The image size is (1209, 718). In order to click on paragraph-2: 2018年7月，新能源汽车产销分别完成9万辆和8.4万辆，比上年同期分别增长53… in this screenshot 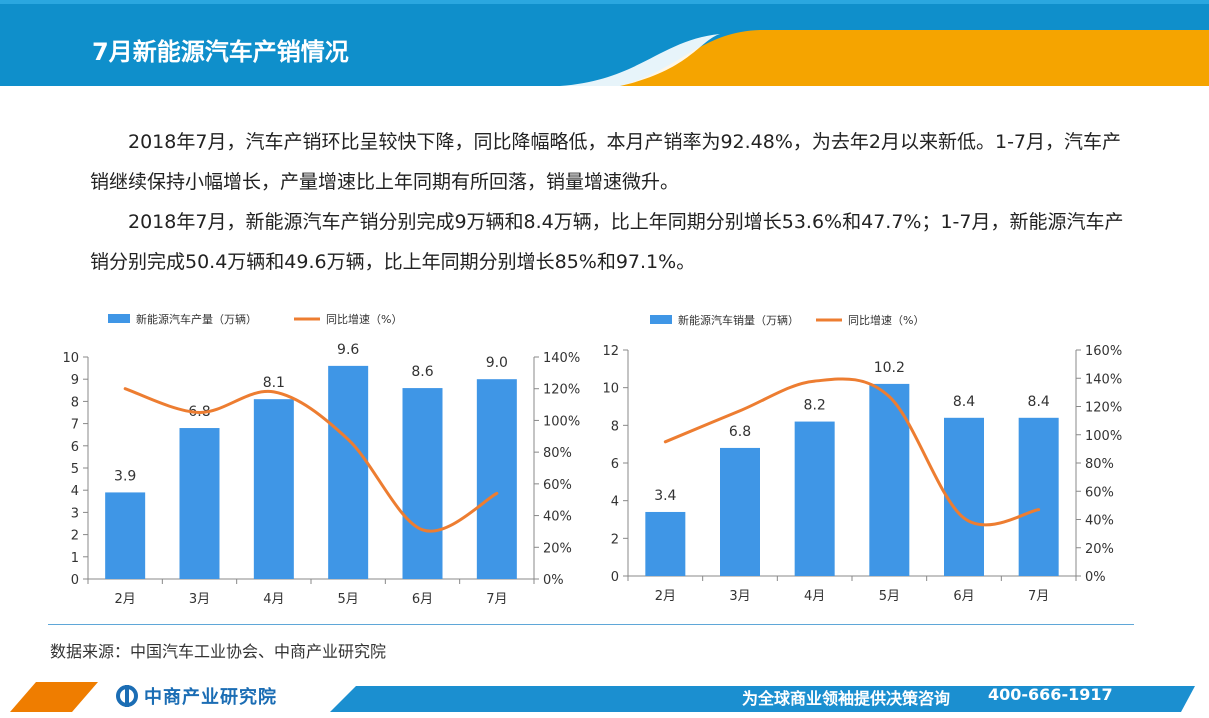, I will do `click(607, 242)`.